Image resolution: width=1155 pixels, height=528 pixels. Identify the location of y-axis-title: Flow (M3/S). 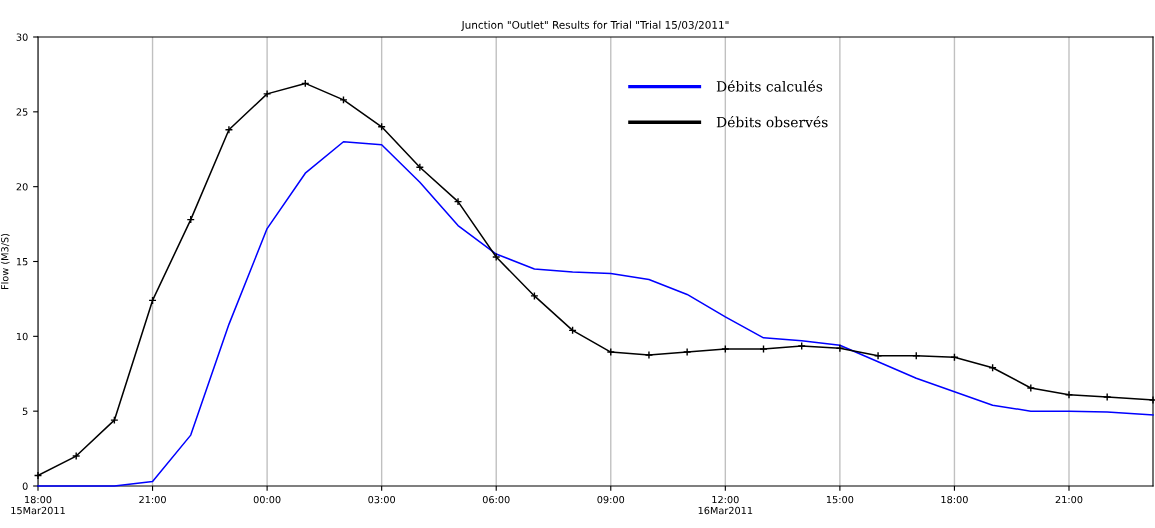
(5, 261).